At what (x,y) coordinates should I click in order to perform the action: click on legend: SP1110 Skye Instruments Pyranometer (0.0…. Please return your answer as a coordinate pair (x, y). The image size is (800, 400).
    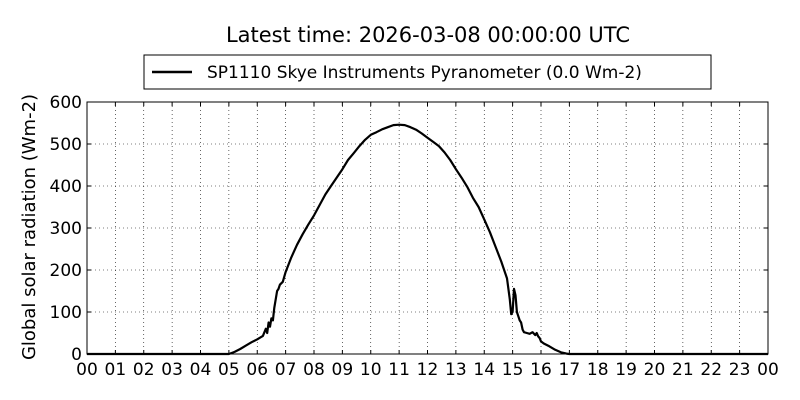
    Looking at the image, I should click on (427, 72).